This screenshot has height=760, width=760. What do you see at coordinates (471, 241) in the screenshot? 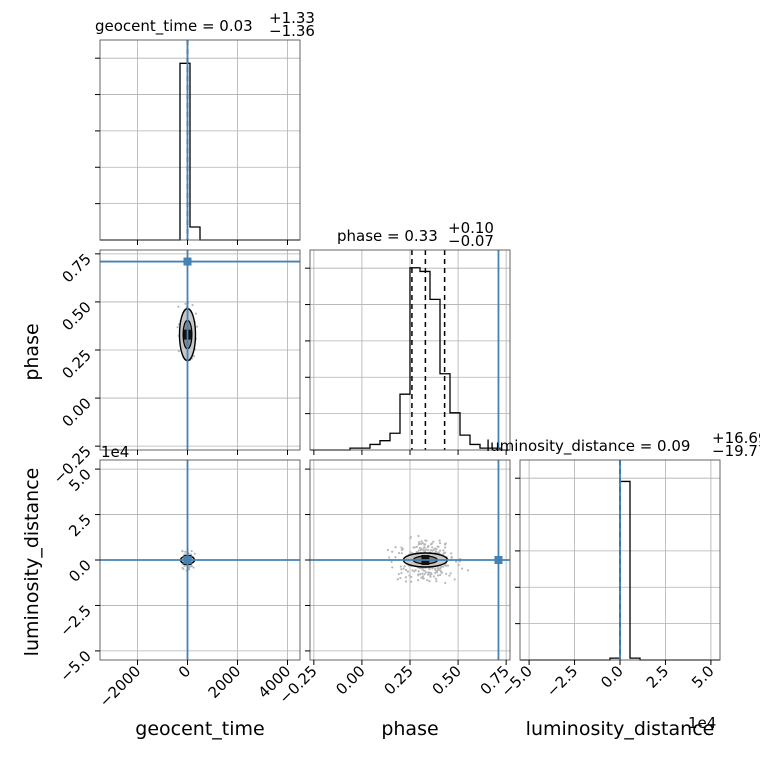
I see `title-phase-sub: −0.07` at bounding box center [471, 241].